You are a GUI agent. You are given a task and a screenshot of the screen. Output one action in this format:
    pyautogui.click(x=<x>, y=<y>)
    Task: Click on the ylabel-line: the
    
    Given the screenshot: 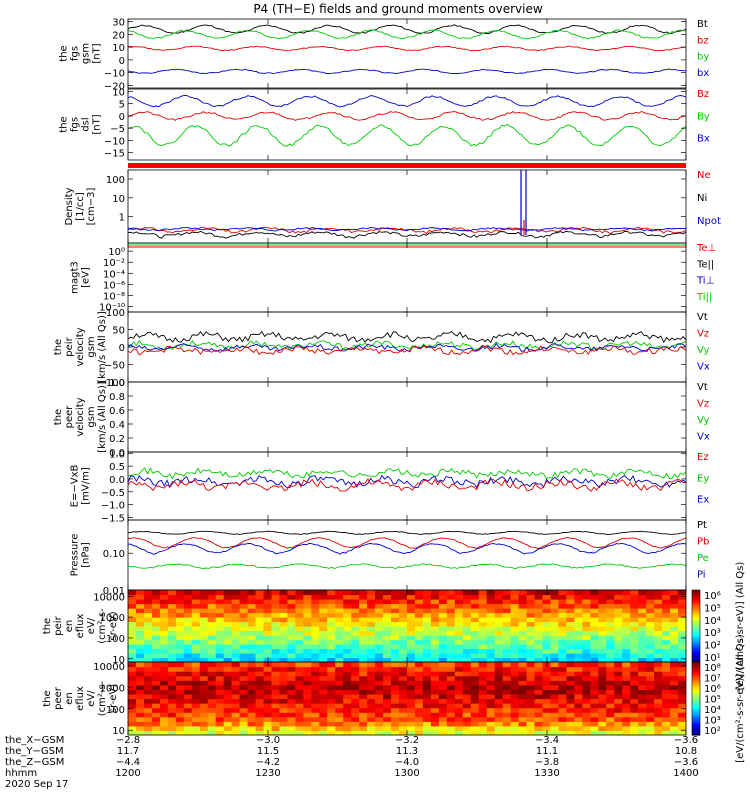 What is the action you would take?
    pyautogui.click(x=58, y=417)
    